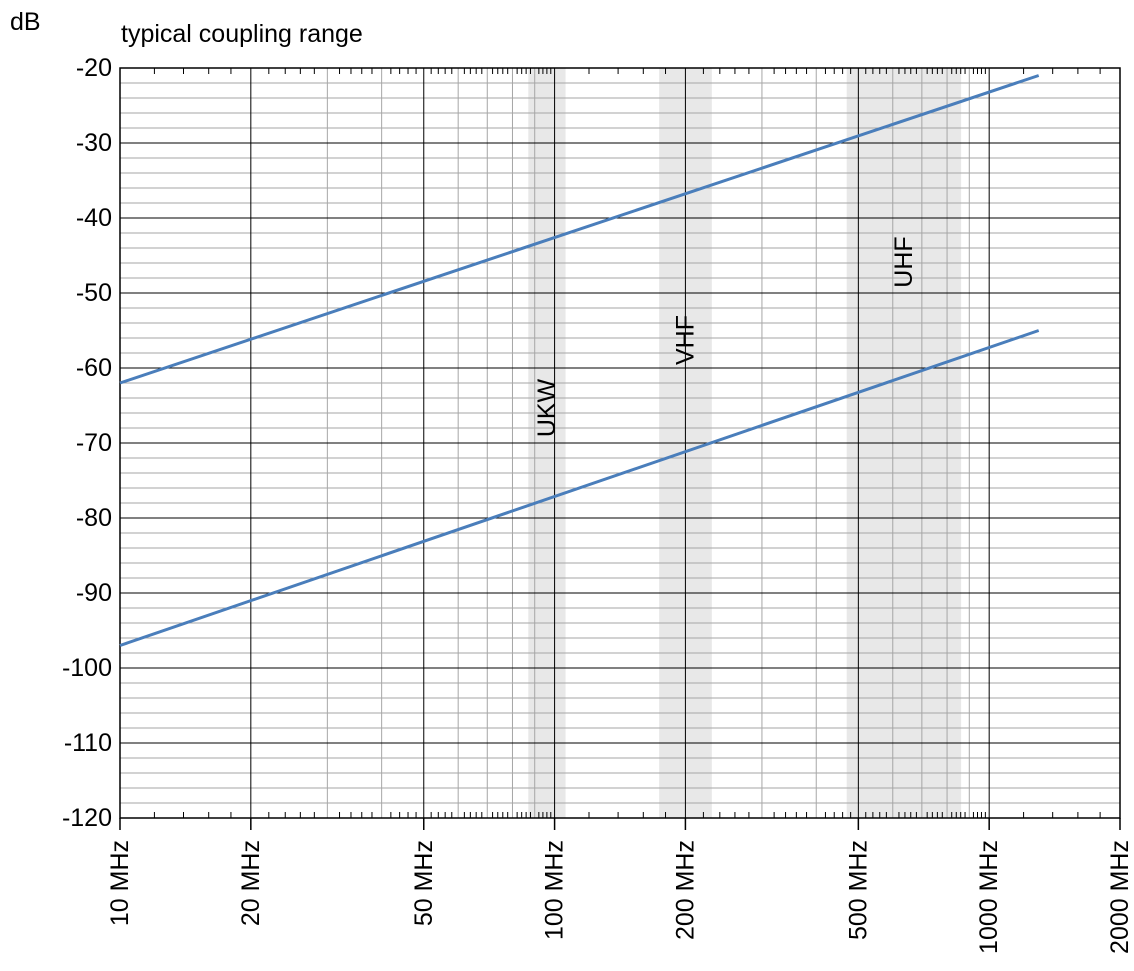 This screenshot has width=1134, height=971. What do you see at coordinates (94, 518) in the screenshot?
I see `y-tick-label: -80` at bounding box center [94, 518].